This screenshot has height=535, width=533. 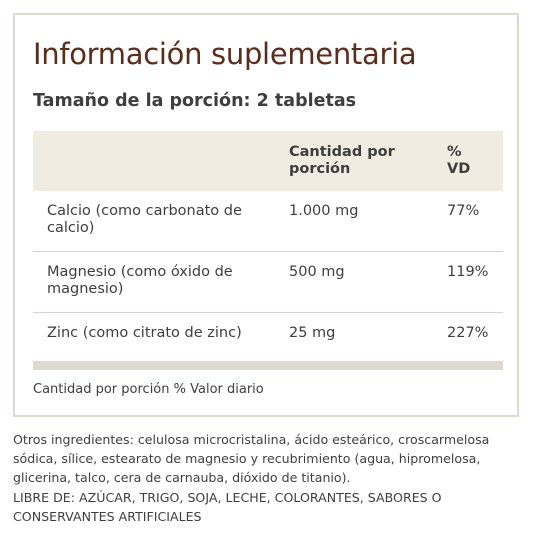 I want to click on panel-title: Información suplementaria, so click(x=225, y=54).